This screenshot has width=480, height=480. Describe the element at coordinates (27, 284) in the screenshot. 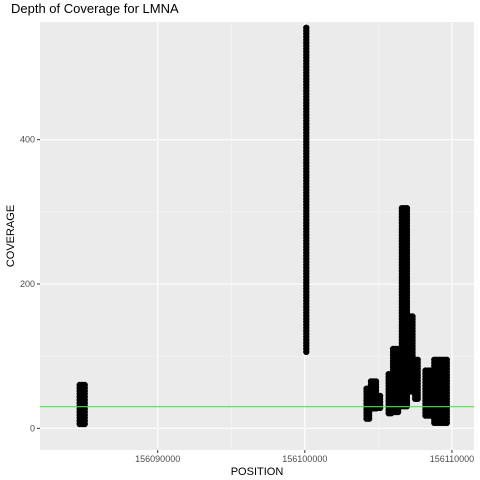

I see `y-tick-label: 200` at that location.